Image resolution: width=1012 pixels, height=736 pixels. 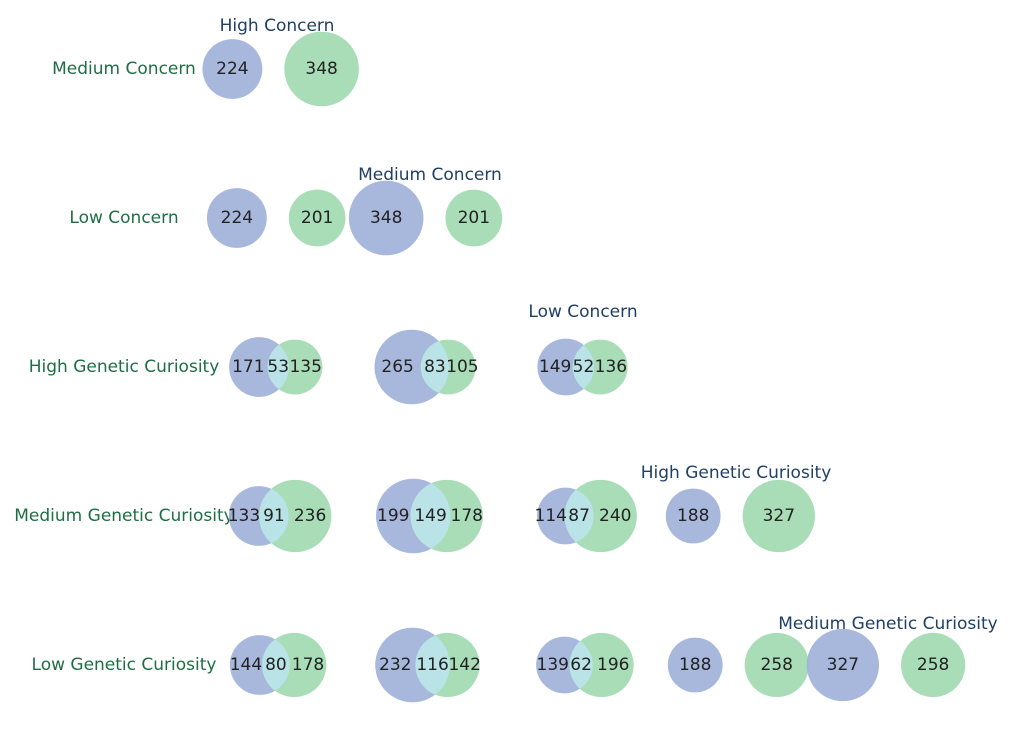 I want to click on right-only-value: 196, so click(x=613, y=665).